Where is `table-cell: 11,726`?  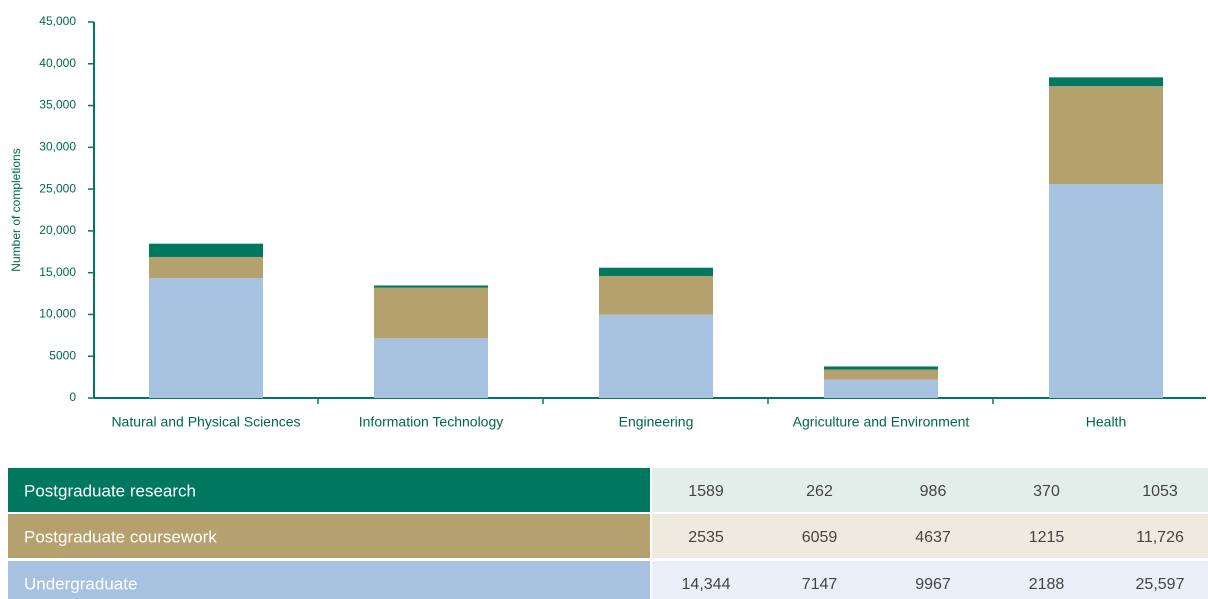
table-cell: 11,726 is located at coordinates (1160, 537).